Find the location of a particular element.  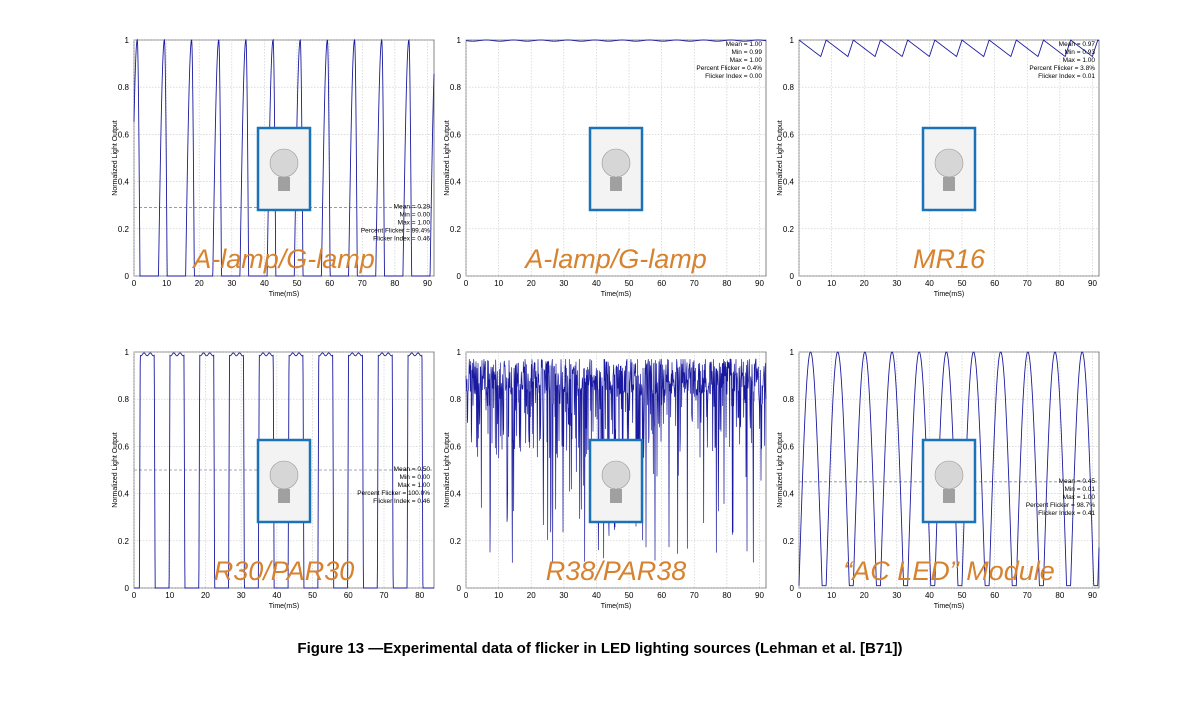

stats-line: Mean = 0.50 is located at coordinates (412, 469).